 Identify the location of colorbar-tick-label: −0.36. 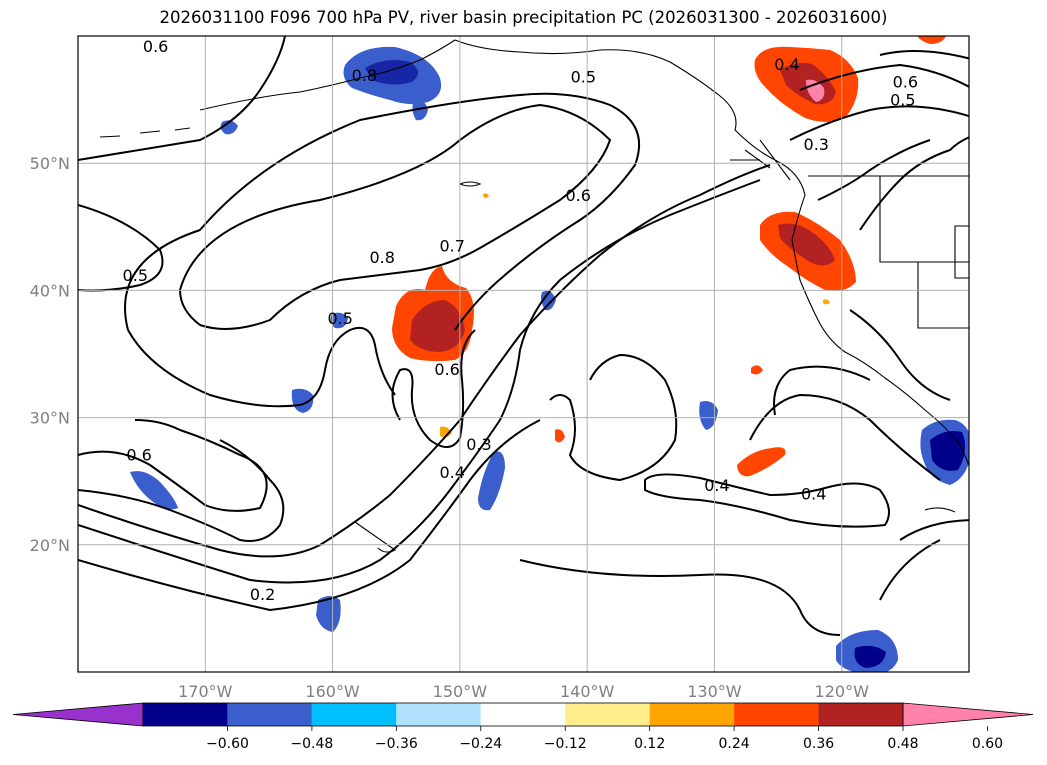
(396, 744).